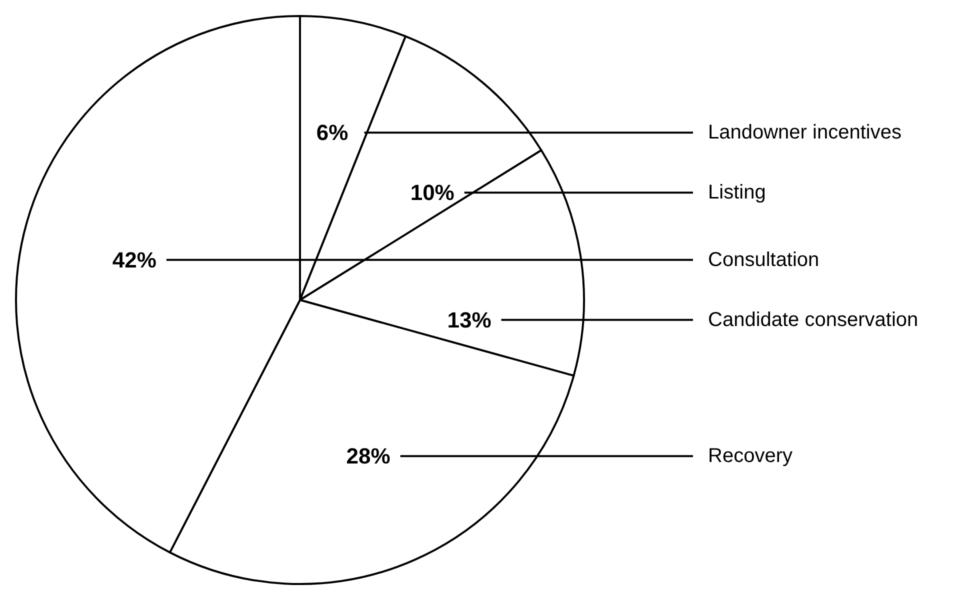 Image resolution: width=977 pixels, height=611 pixels. What do you see at coordinates (737, 193) in the screenshot?
I see `slice-label: Listing` at bounding box center [737, 193].